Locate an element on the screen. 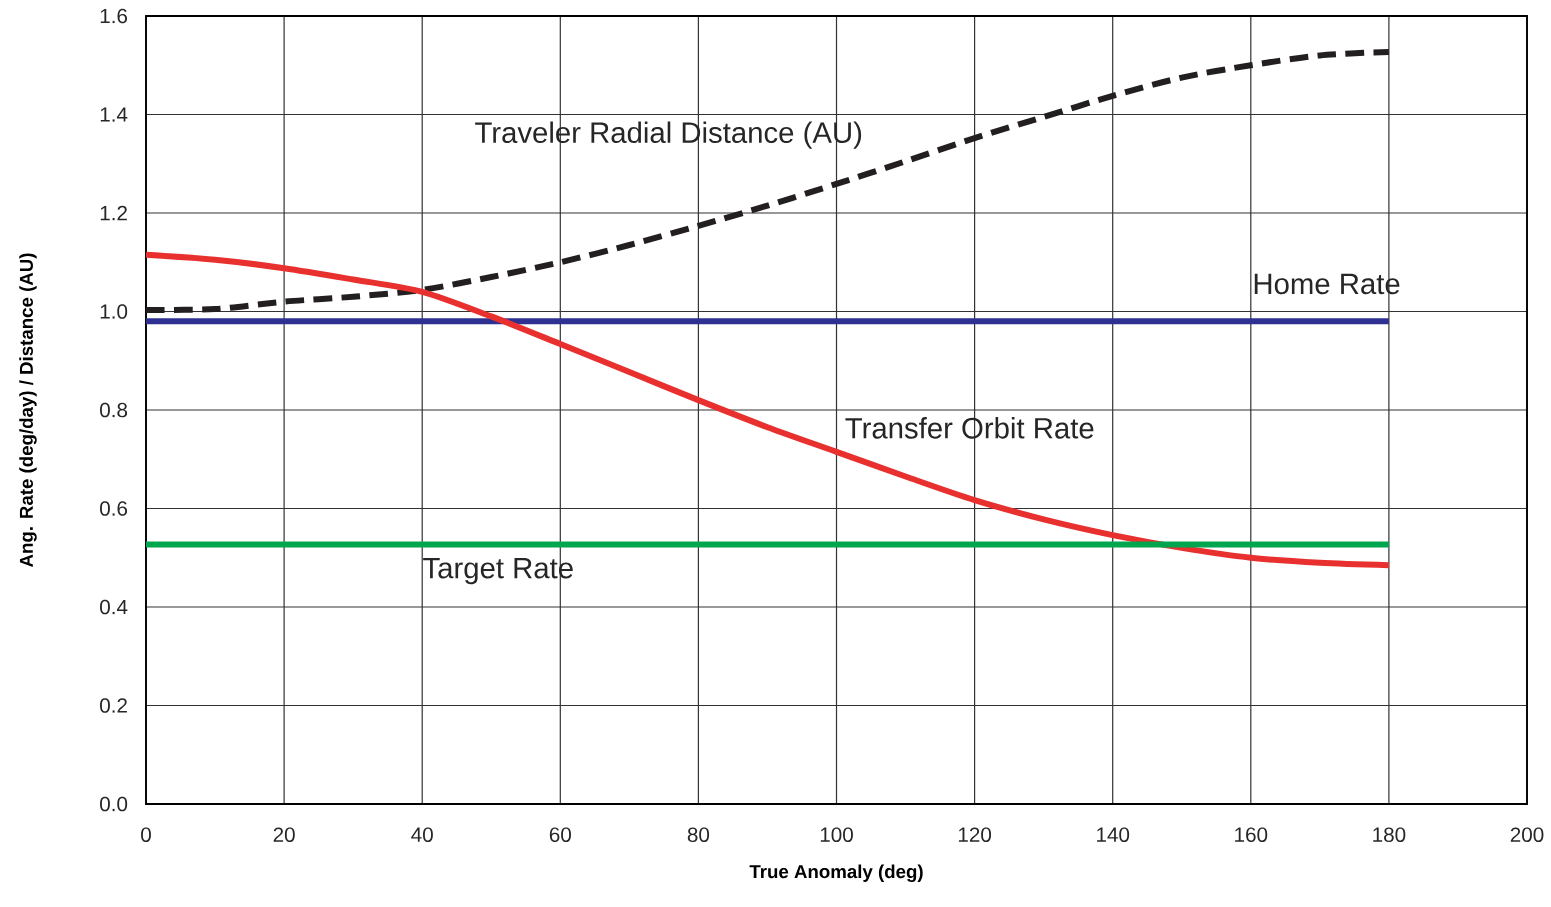 The height and width of the screenshot is (907, 1551). x-tick-label: 140 is located at coordinates (1113, 835).